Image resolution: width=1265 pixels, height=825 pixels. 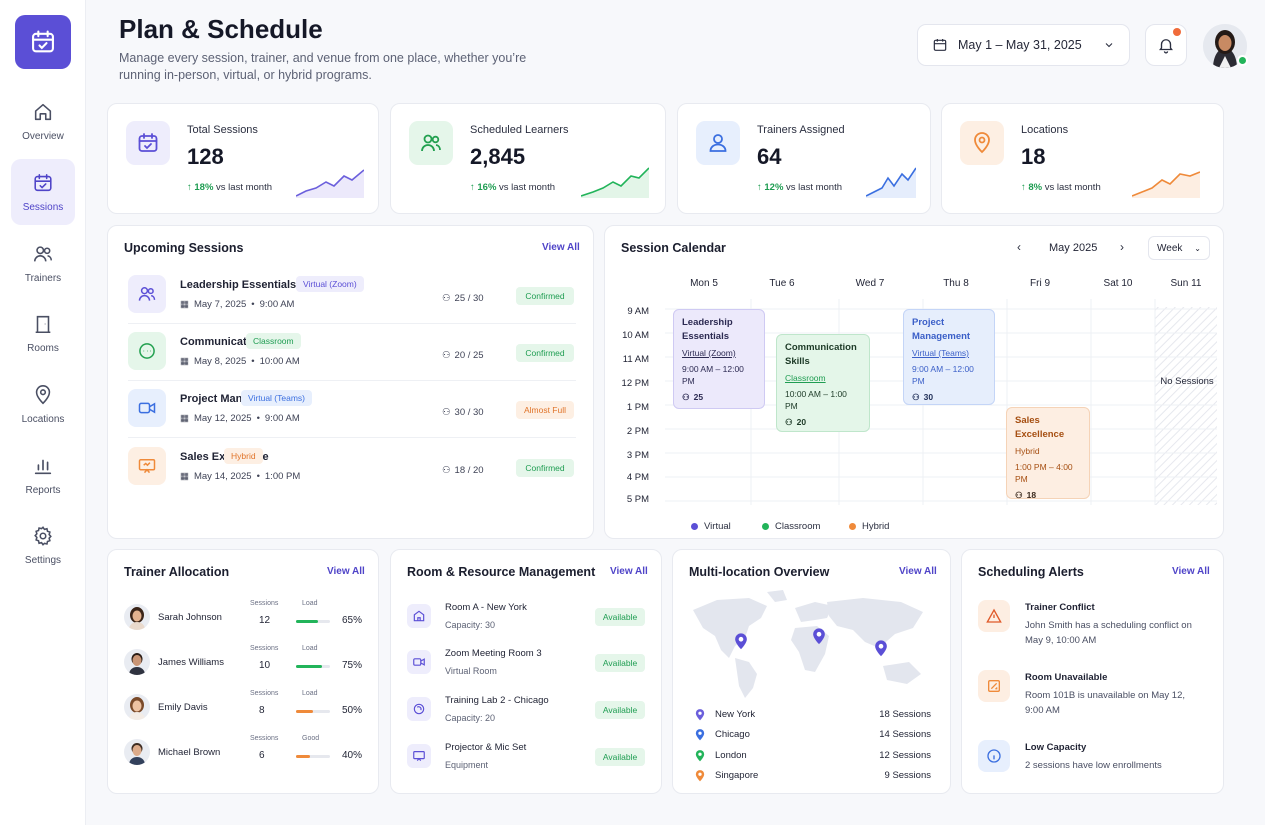 I want to click on attendee-count: 20, so click(x=801, y=422).